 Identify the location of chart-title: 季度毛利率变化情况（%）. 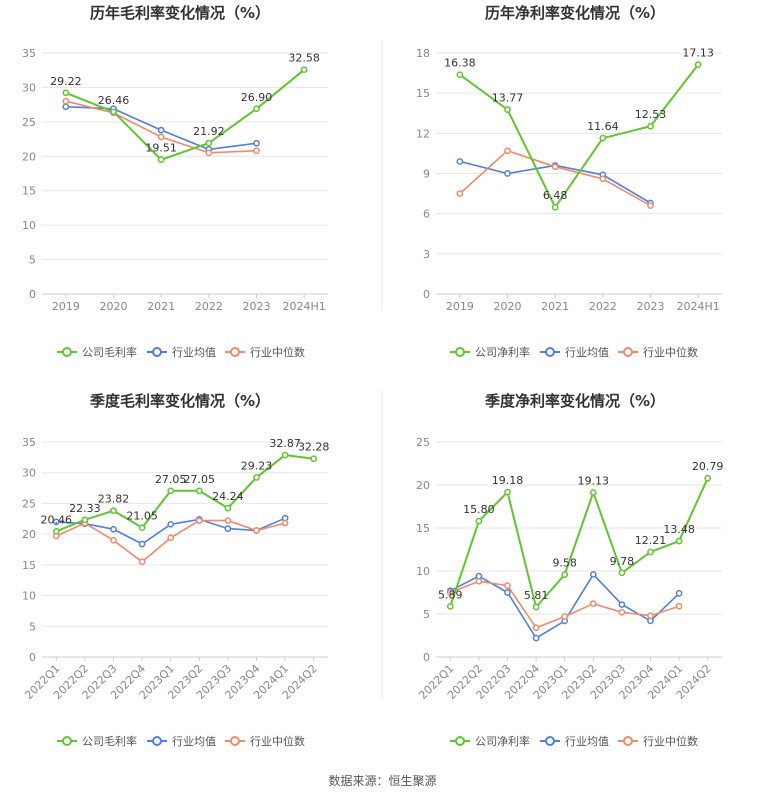
(180, 401).